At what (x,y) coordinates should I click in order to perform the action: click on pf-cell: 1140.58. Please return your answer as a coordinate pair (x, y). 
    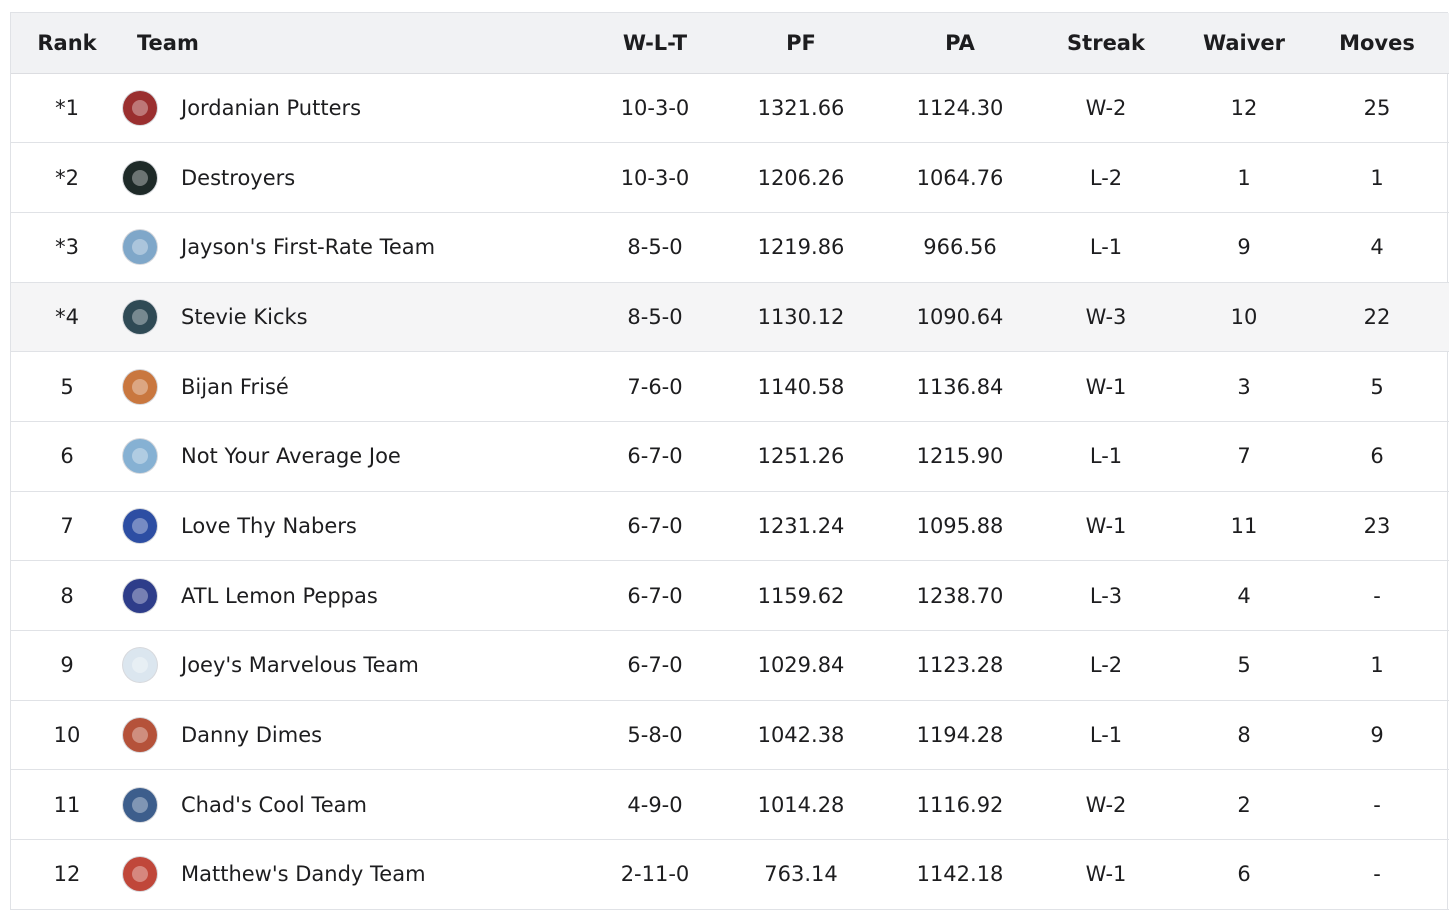
    Looking at the image, I should click on (801, 386).